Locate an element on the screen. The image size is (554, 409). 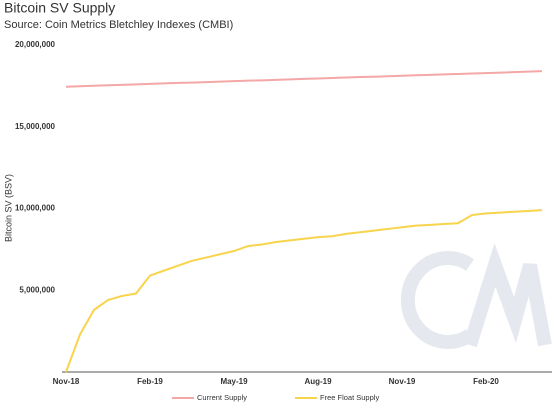
watermark-m is located at coordinates (507, 295).